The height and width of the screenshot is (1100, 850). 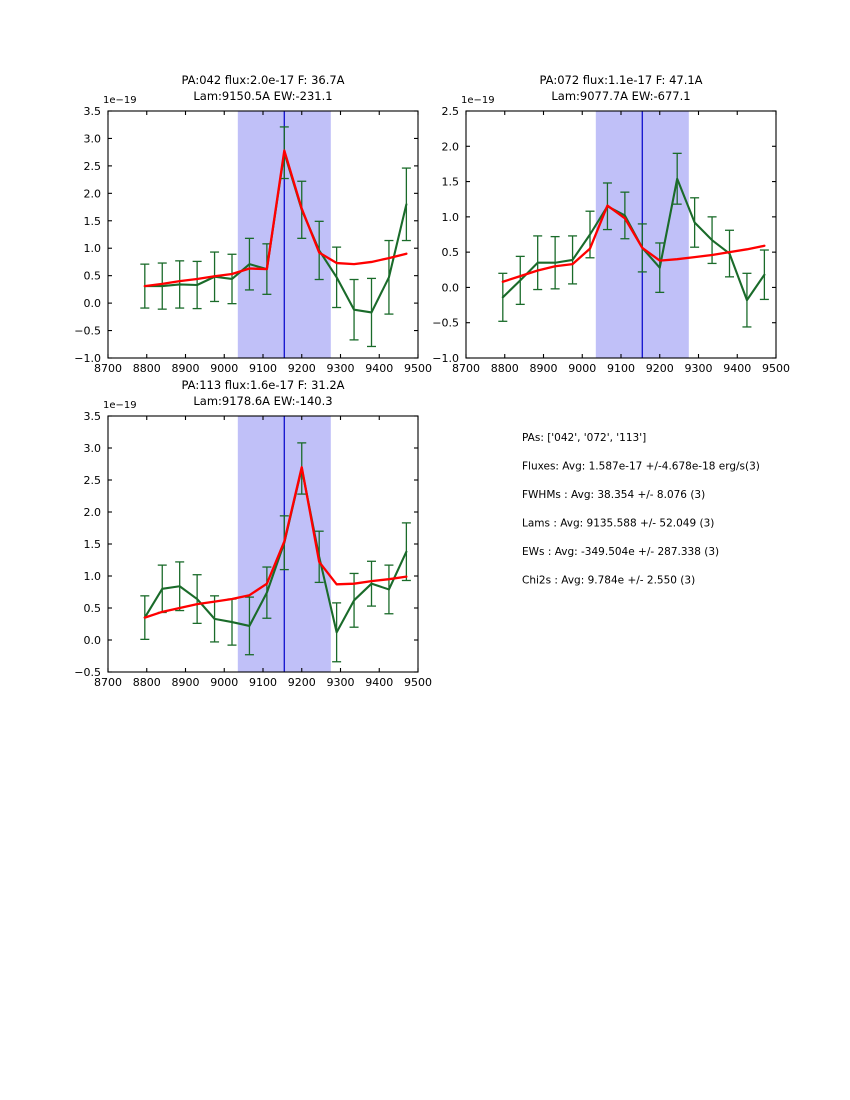 What do you see at coordinates (262, 401) in the screenshot?
I see `panel-title-line-2: Lam:9178.6A EW:-140.3` at bounding box center [262, 401].